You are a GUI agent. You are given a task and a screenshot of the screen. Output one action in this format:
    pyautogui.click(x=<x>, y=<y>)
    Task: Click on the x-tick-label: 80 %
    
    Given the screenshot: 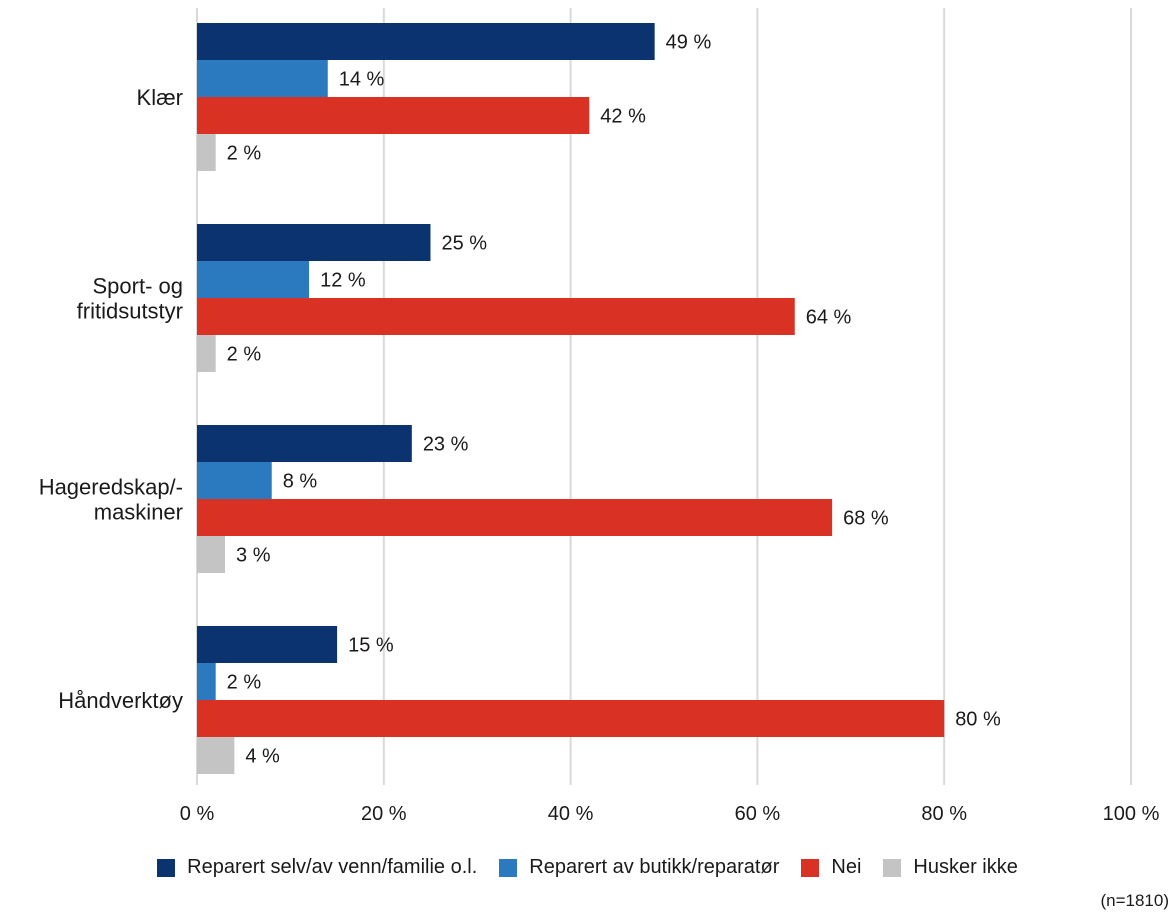 What is the action you would take?
    pyautogui.click(x=944, y=814)
    